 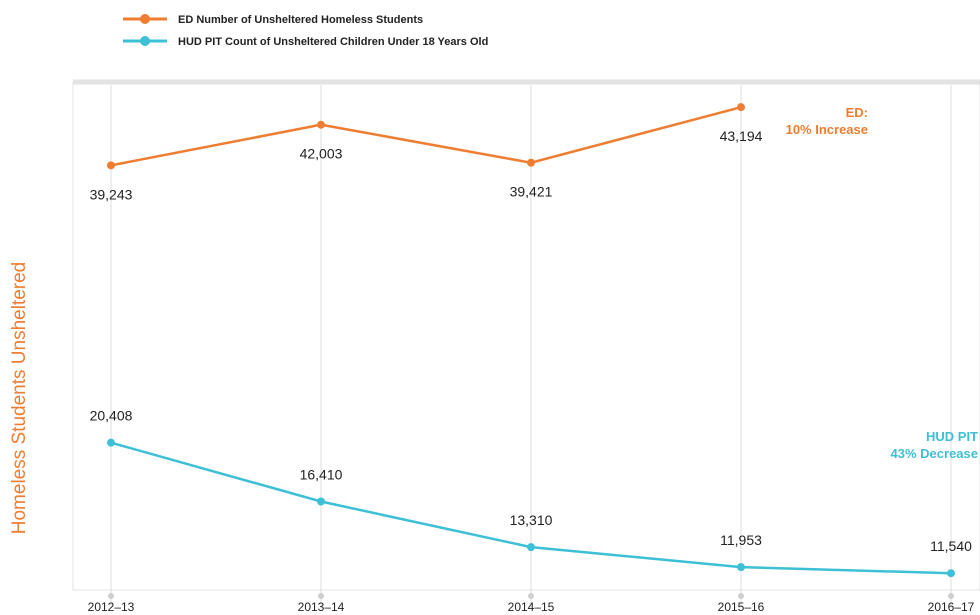 I want to click on series-line, so click(x=426, y=136).